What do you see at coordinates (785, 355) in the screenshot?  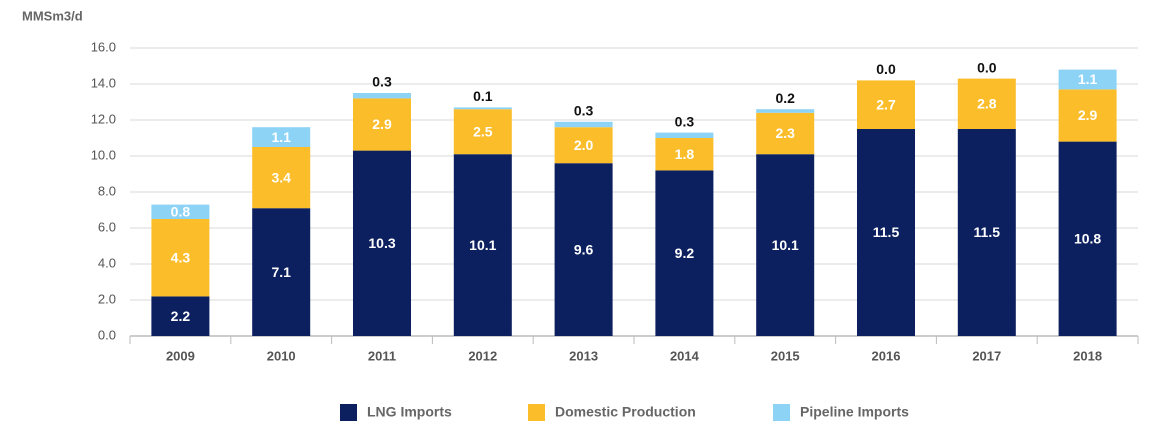 I see `x-tick-label: 2015` at bounding box center [785, 355].